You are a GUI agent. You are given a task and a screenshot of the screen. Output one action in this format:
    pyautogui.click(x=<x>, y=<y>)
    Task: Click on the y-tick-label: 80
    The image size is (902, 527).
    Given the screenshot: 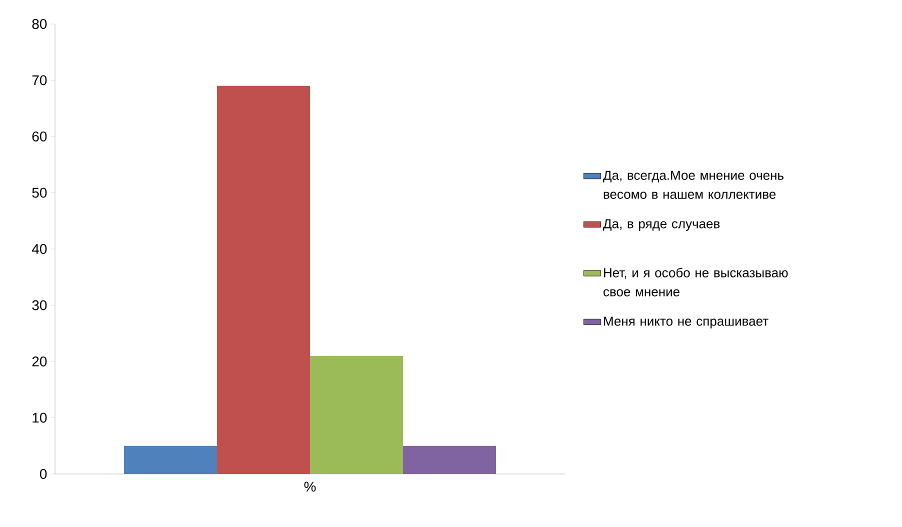 What is the action you would take?
    pyautogui.click(x=39, y=24)
    